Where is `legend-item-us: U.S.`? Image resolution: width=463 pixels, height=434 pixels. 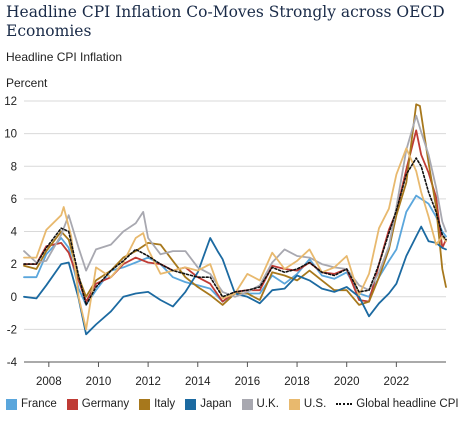
legend-item-us: U.S. is located at coordinates (307, 404).